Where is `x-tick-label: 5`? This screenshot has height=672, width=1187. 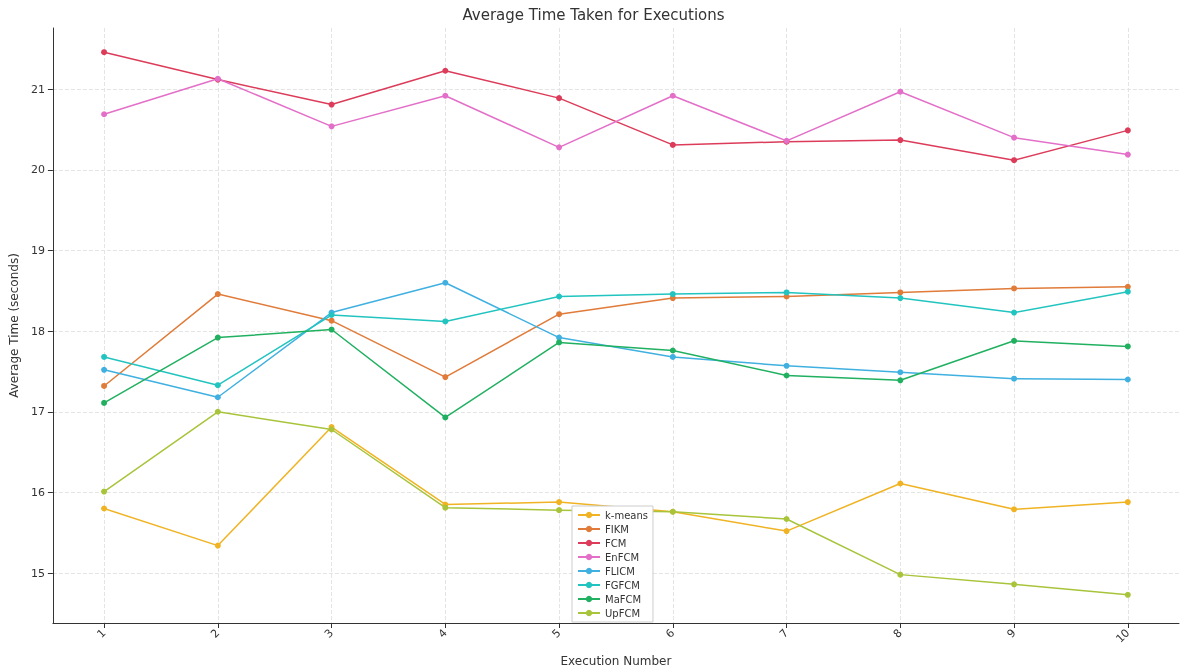 x-tick-label: 5 is located at coordinates (556, 633).